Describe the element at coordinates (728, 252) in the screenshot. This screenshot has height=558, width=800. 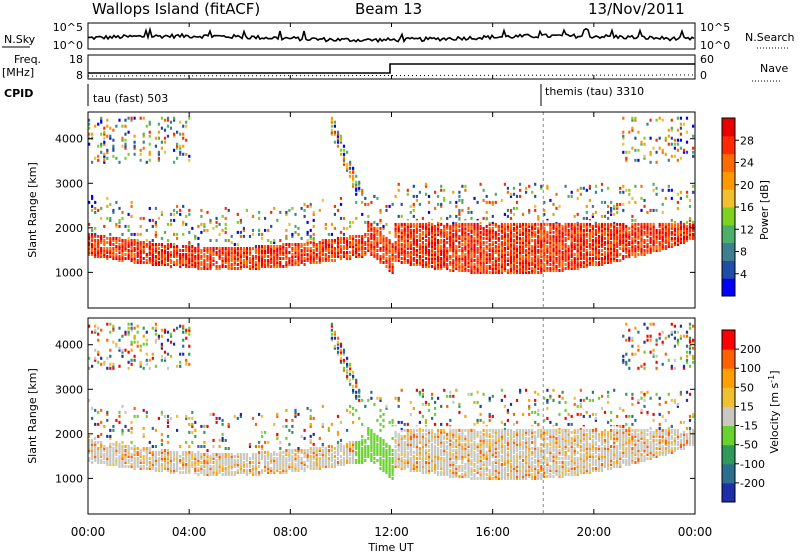
I see `colorbar-swatch` at that location.